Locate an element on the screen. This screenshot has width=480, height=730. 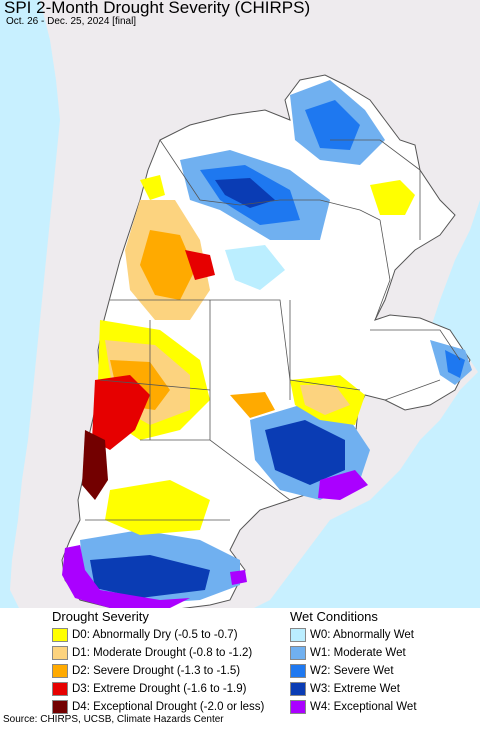
dry-area-andes-north-severe is located at coordinates (167, 265).